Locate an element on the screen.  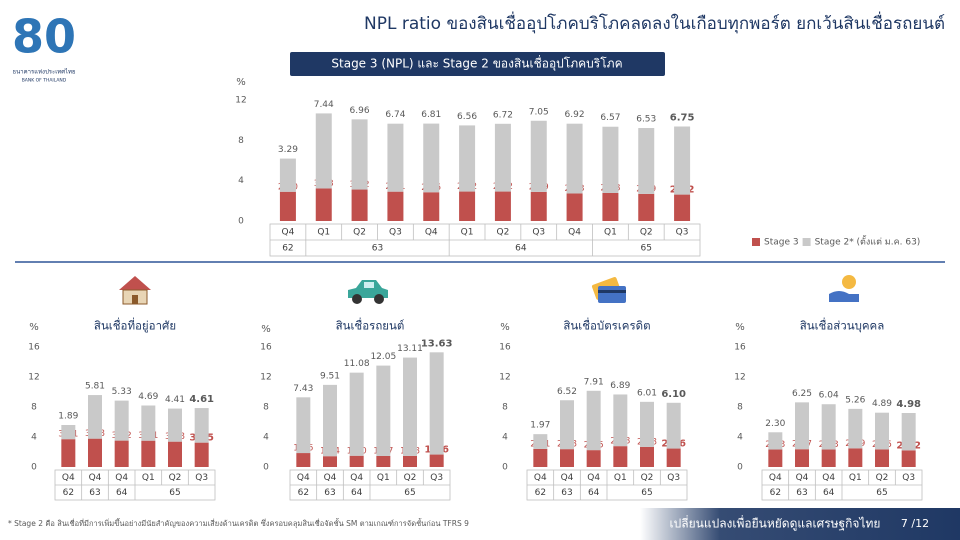
chart-title: สินเชื่อที่อยู่อาศัย is located at coordinates (135, 325).